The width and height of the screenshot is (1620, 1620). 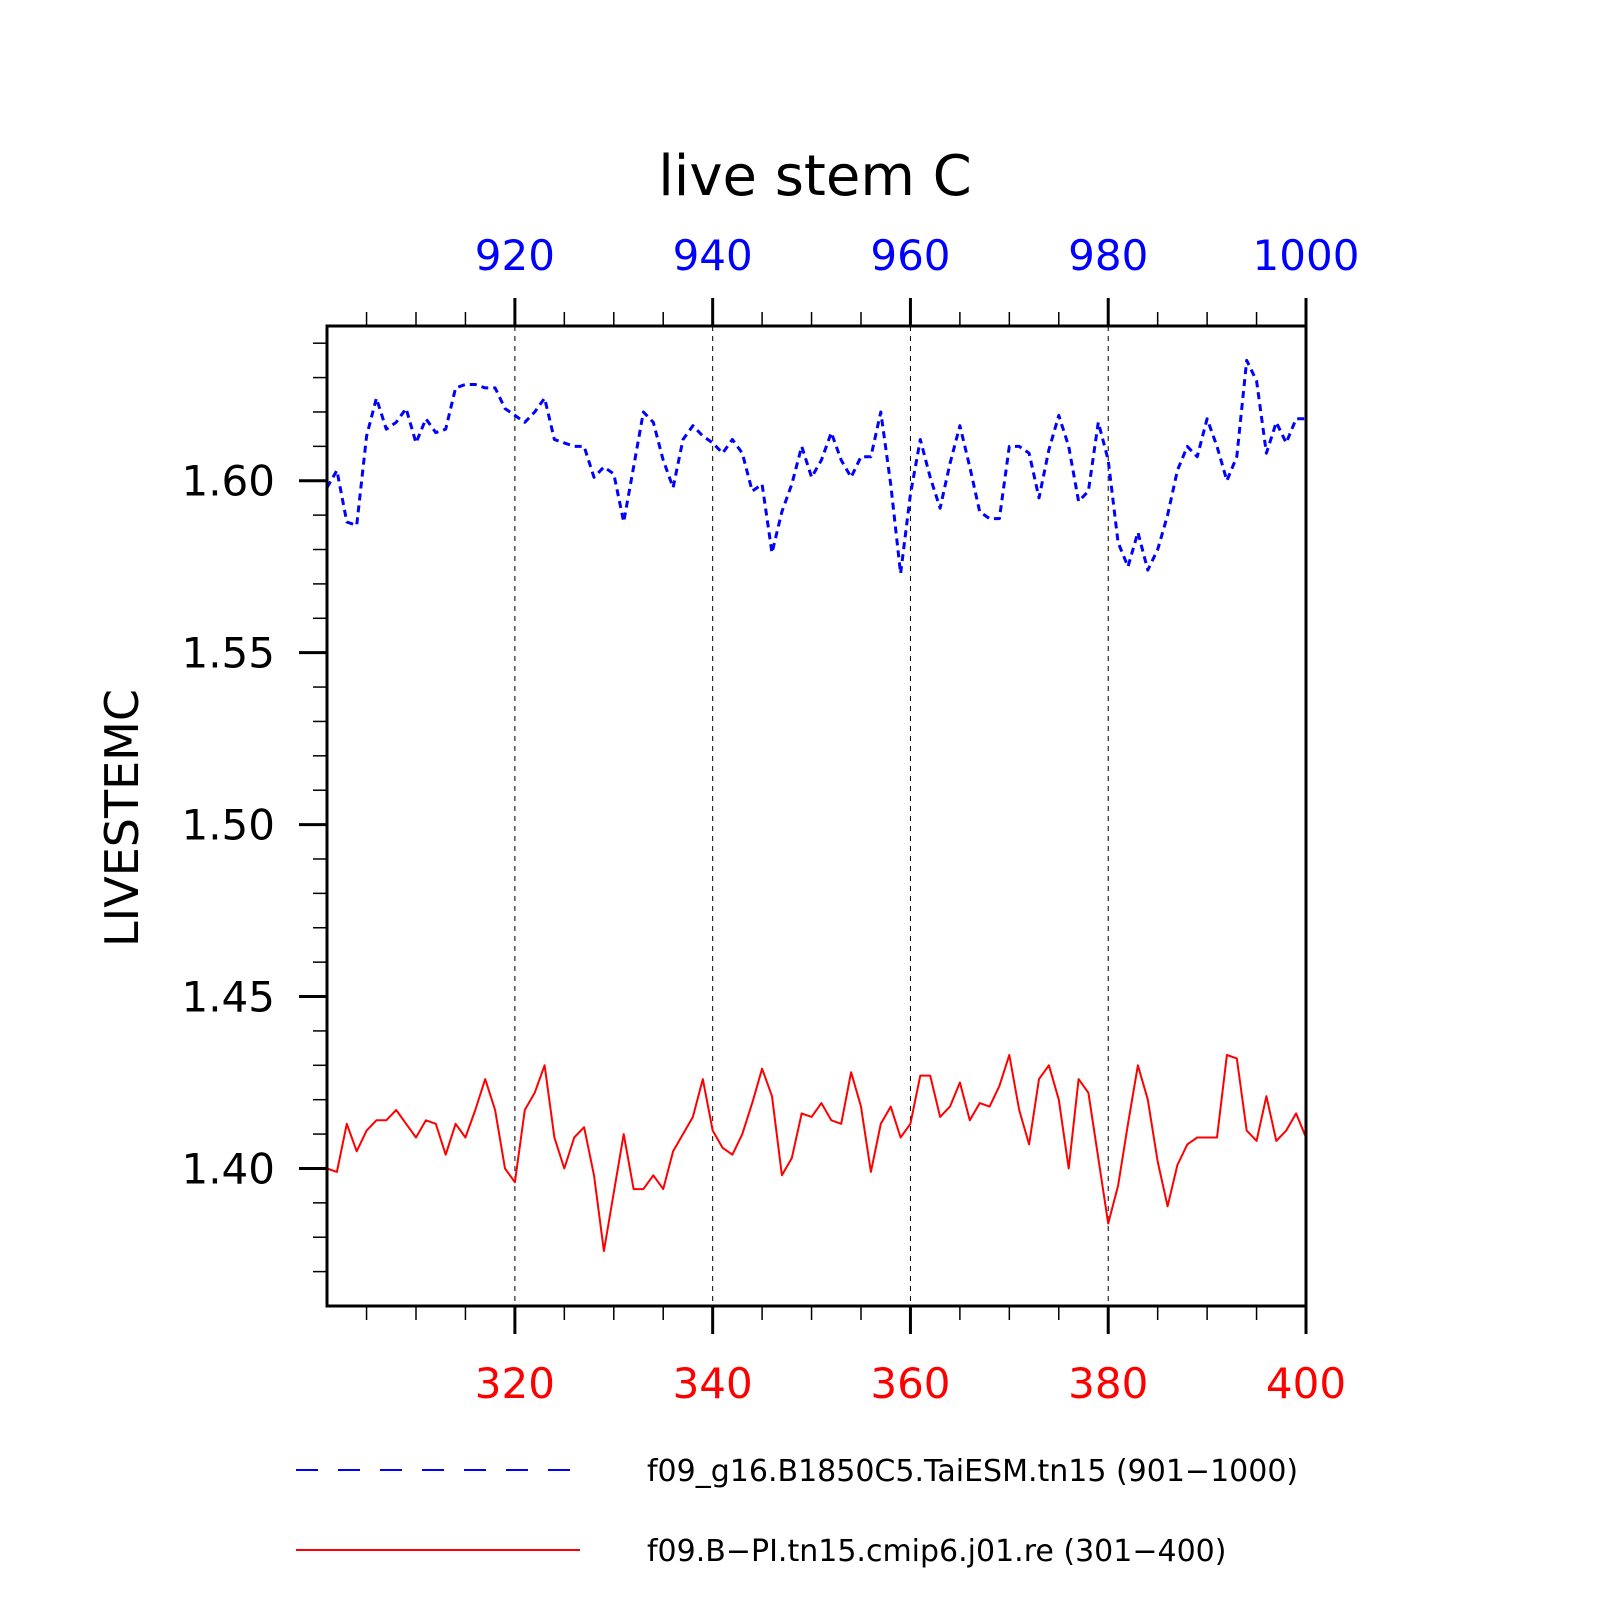 I want to click on y-tick-label-1.50: 1.50, so click(x=228, y=825).